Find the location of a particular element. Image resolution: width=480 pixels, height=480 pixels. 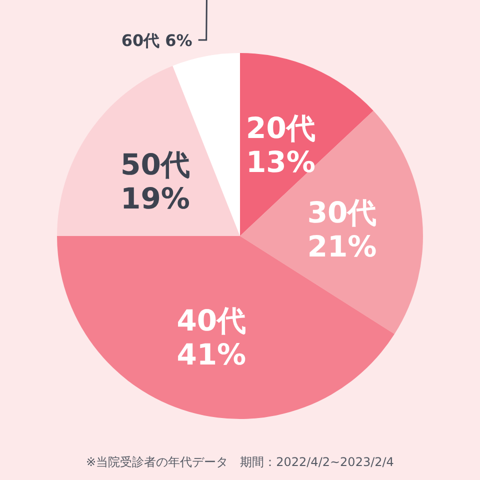

slice-label: 60代 is located at coordinates (140, 40).